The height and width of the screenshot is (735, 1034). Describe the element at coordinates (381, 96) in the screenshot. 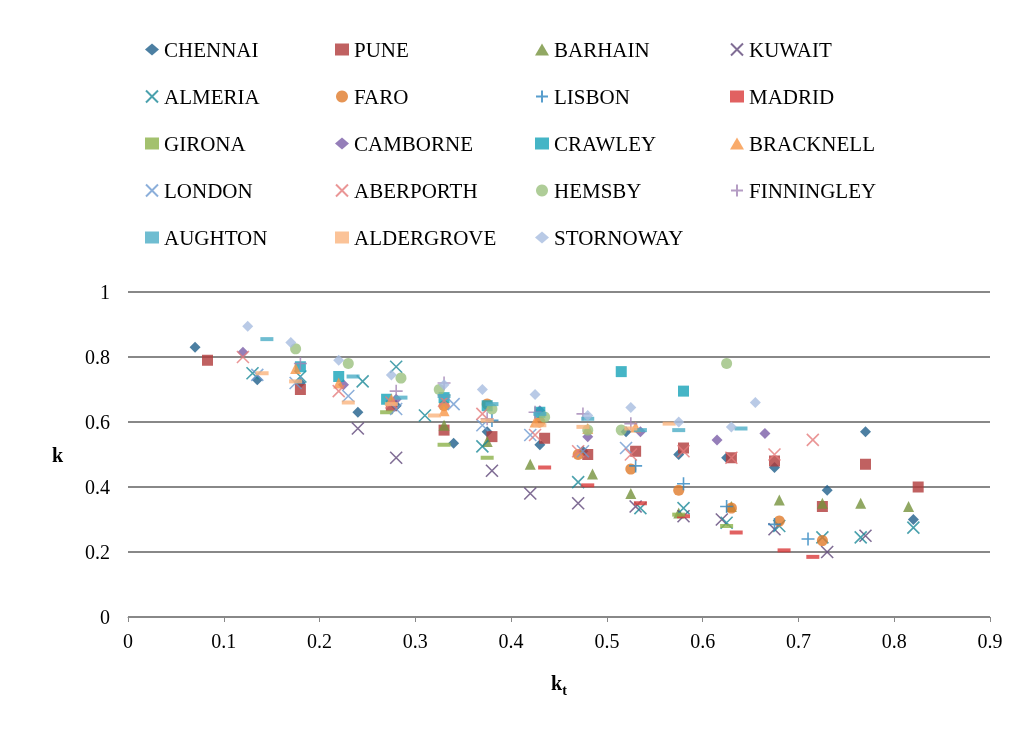

I see `legend-label: FARO` at that location.